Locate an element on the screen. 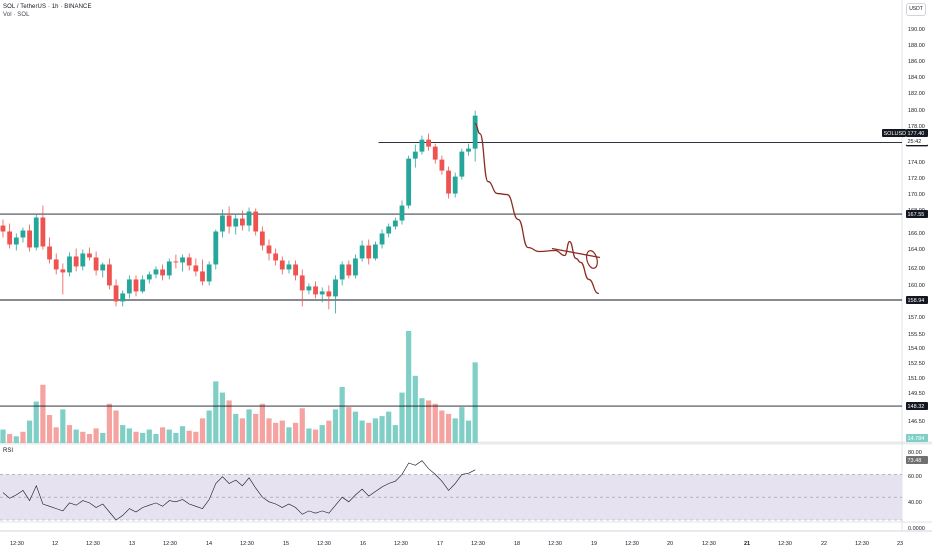 This screenshot has width=932, height=550. projection-line is located at coordinates (576, 253).